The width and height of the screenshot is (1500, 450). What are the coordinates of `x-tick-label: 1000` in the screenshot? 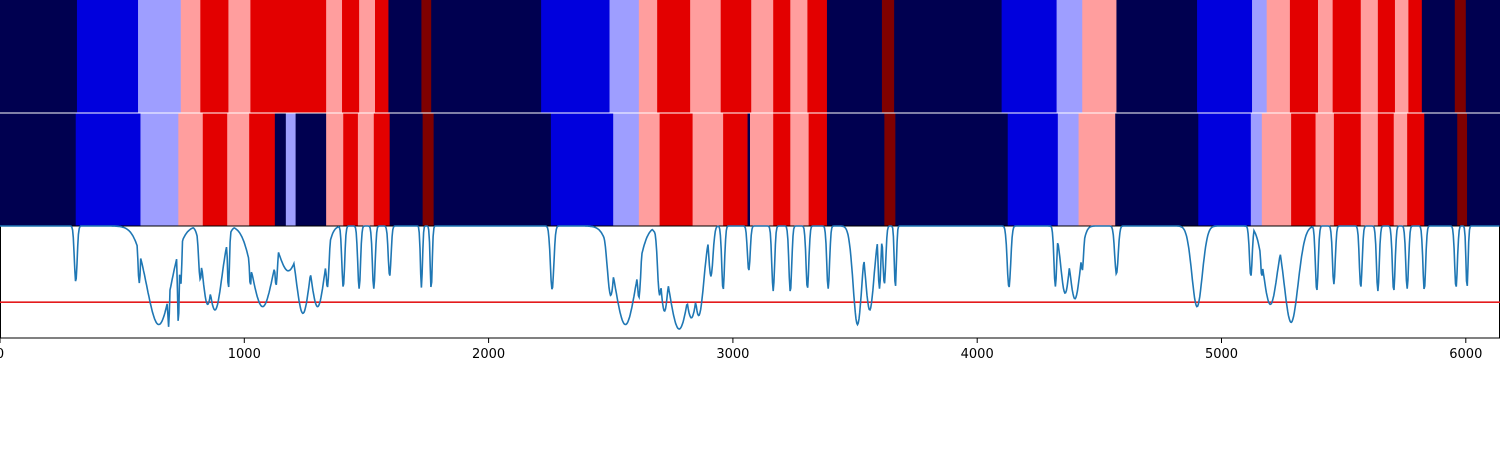 It's located at (244, 354).